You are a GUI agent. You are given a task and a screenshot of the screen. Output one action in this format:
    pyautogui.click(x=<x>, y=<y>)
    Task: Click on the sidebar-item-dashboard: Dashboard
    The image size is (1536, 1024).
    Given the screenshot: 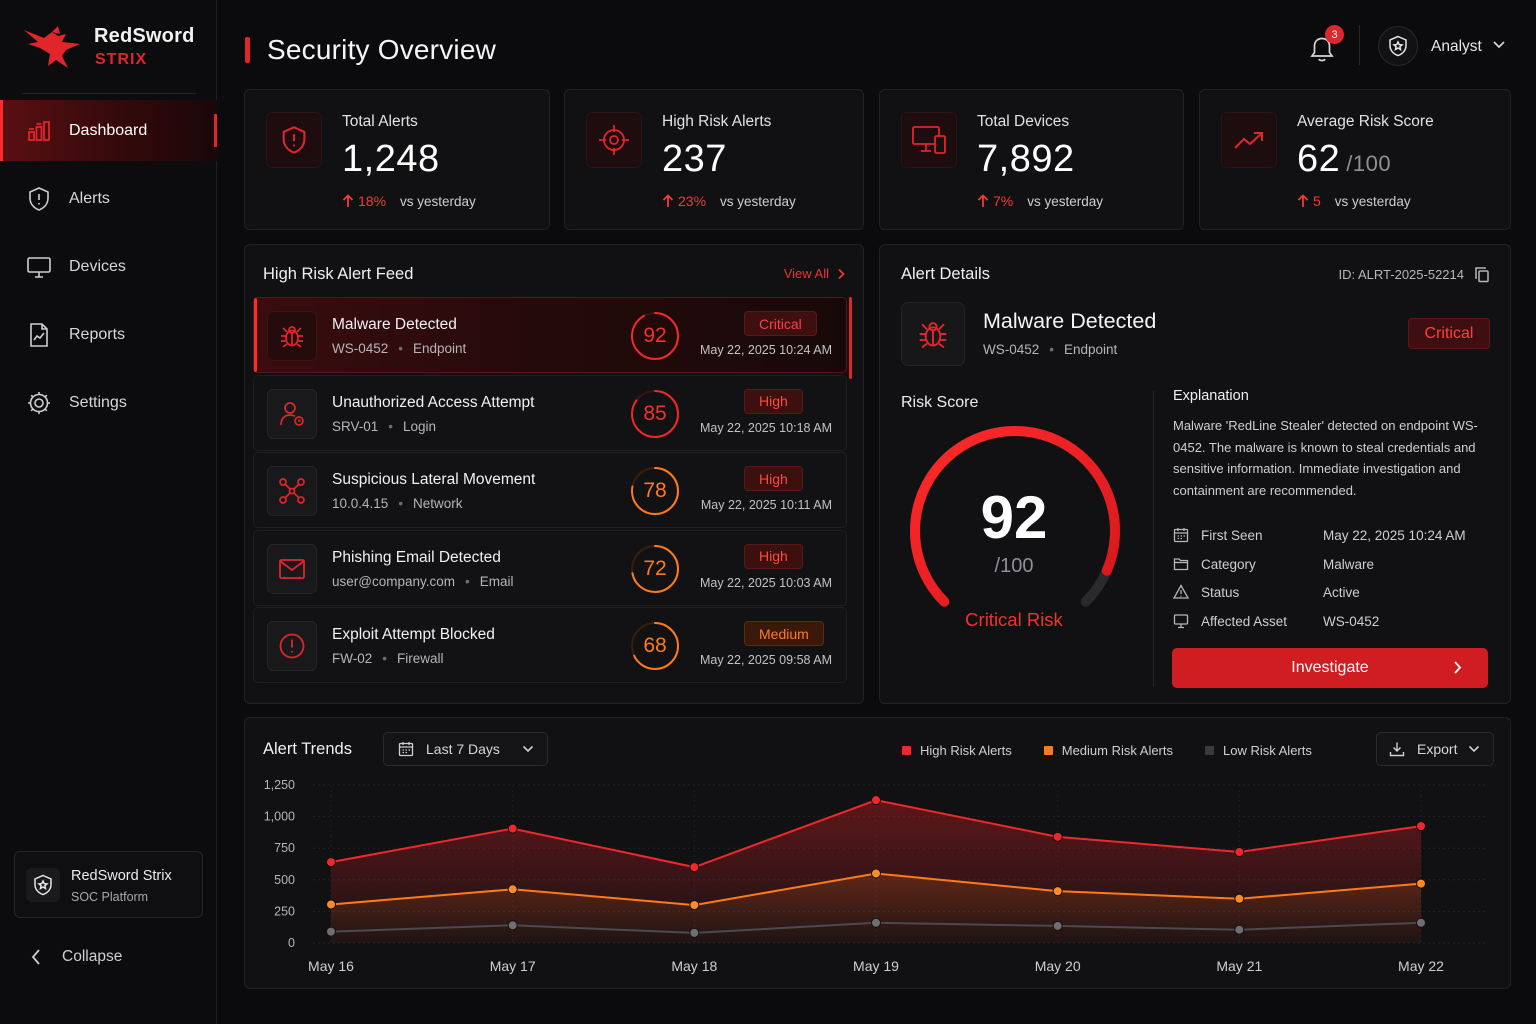 What is the action you would take?
    pyautogui.click(x=108, y=130)
    